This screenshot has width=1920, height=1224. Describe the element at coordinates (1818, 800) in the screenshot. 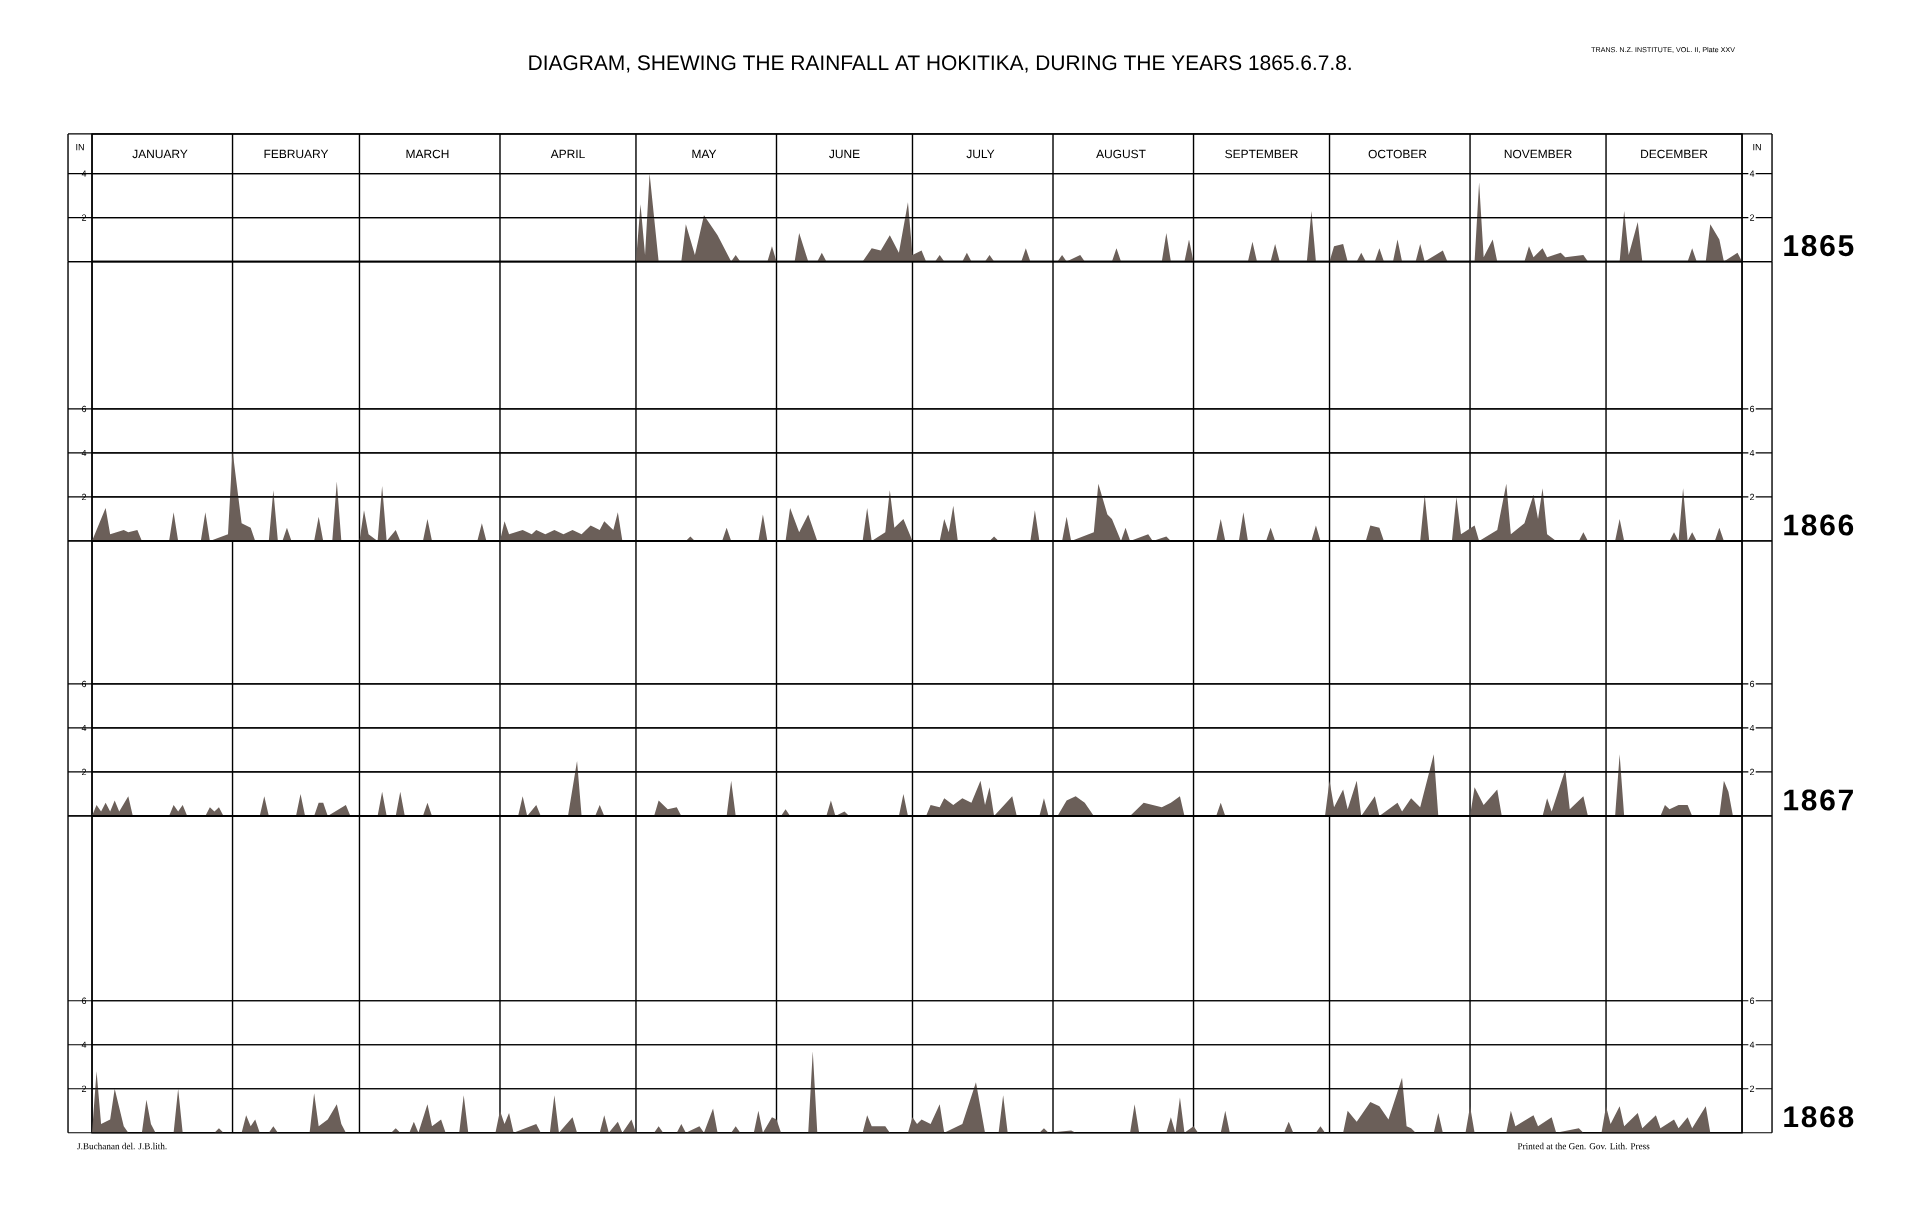

I see `text: 1867` at that location.